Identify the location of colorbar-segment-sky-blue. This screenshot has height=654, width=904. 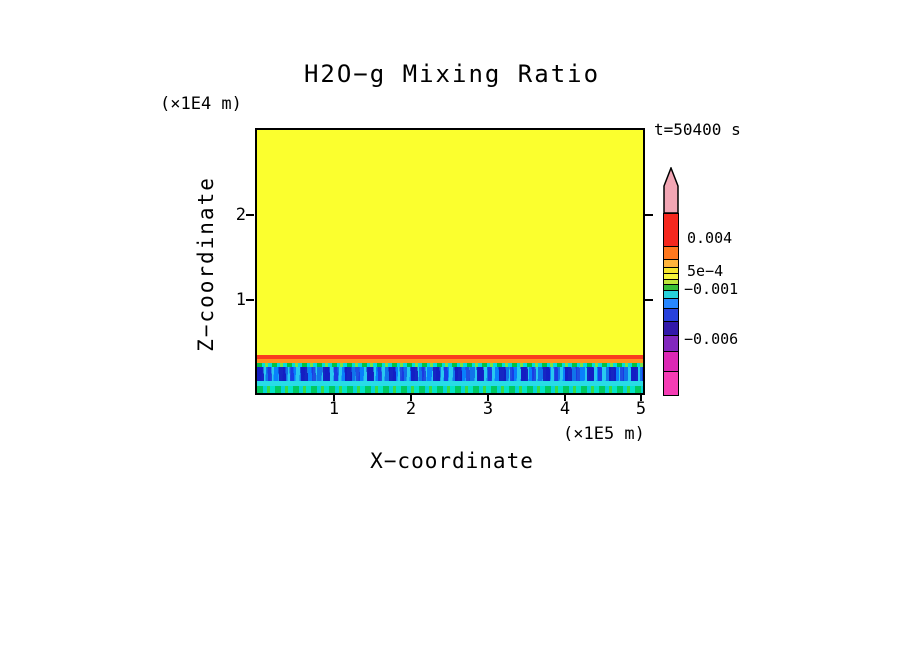
(671, 303).